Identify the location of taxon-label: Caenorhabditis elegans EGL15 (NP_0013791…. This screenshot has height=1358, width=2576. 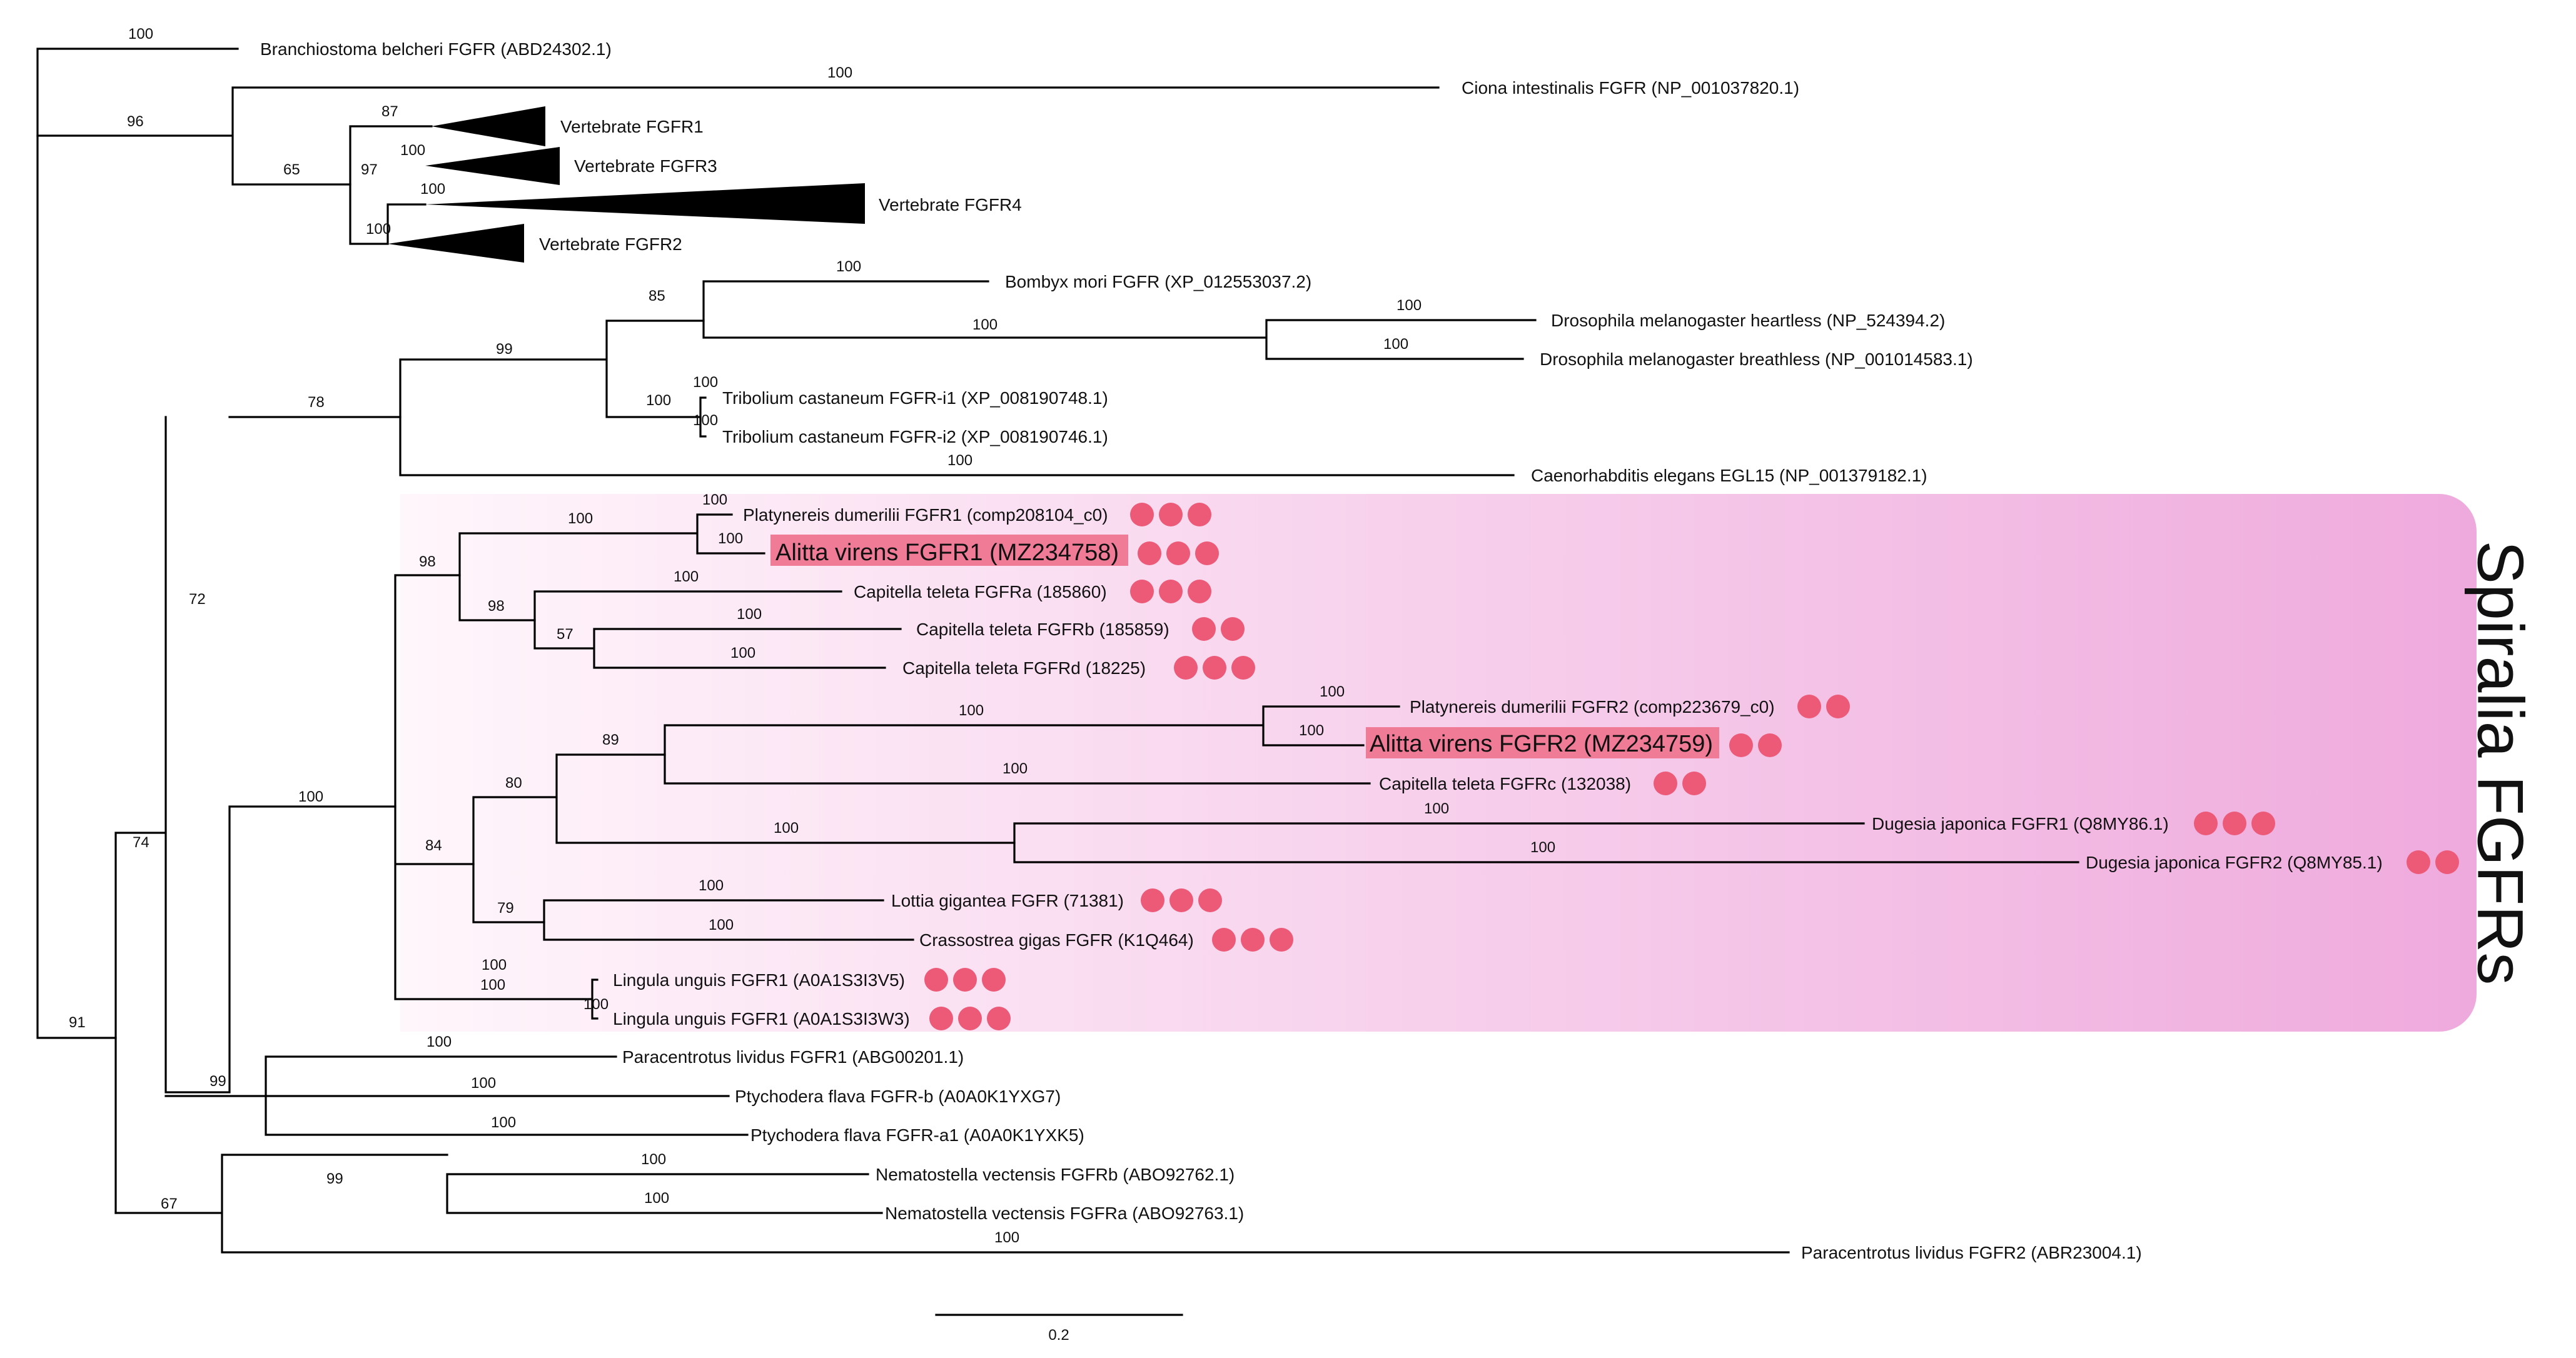
(1729, 476).